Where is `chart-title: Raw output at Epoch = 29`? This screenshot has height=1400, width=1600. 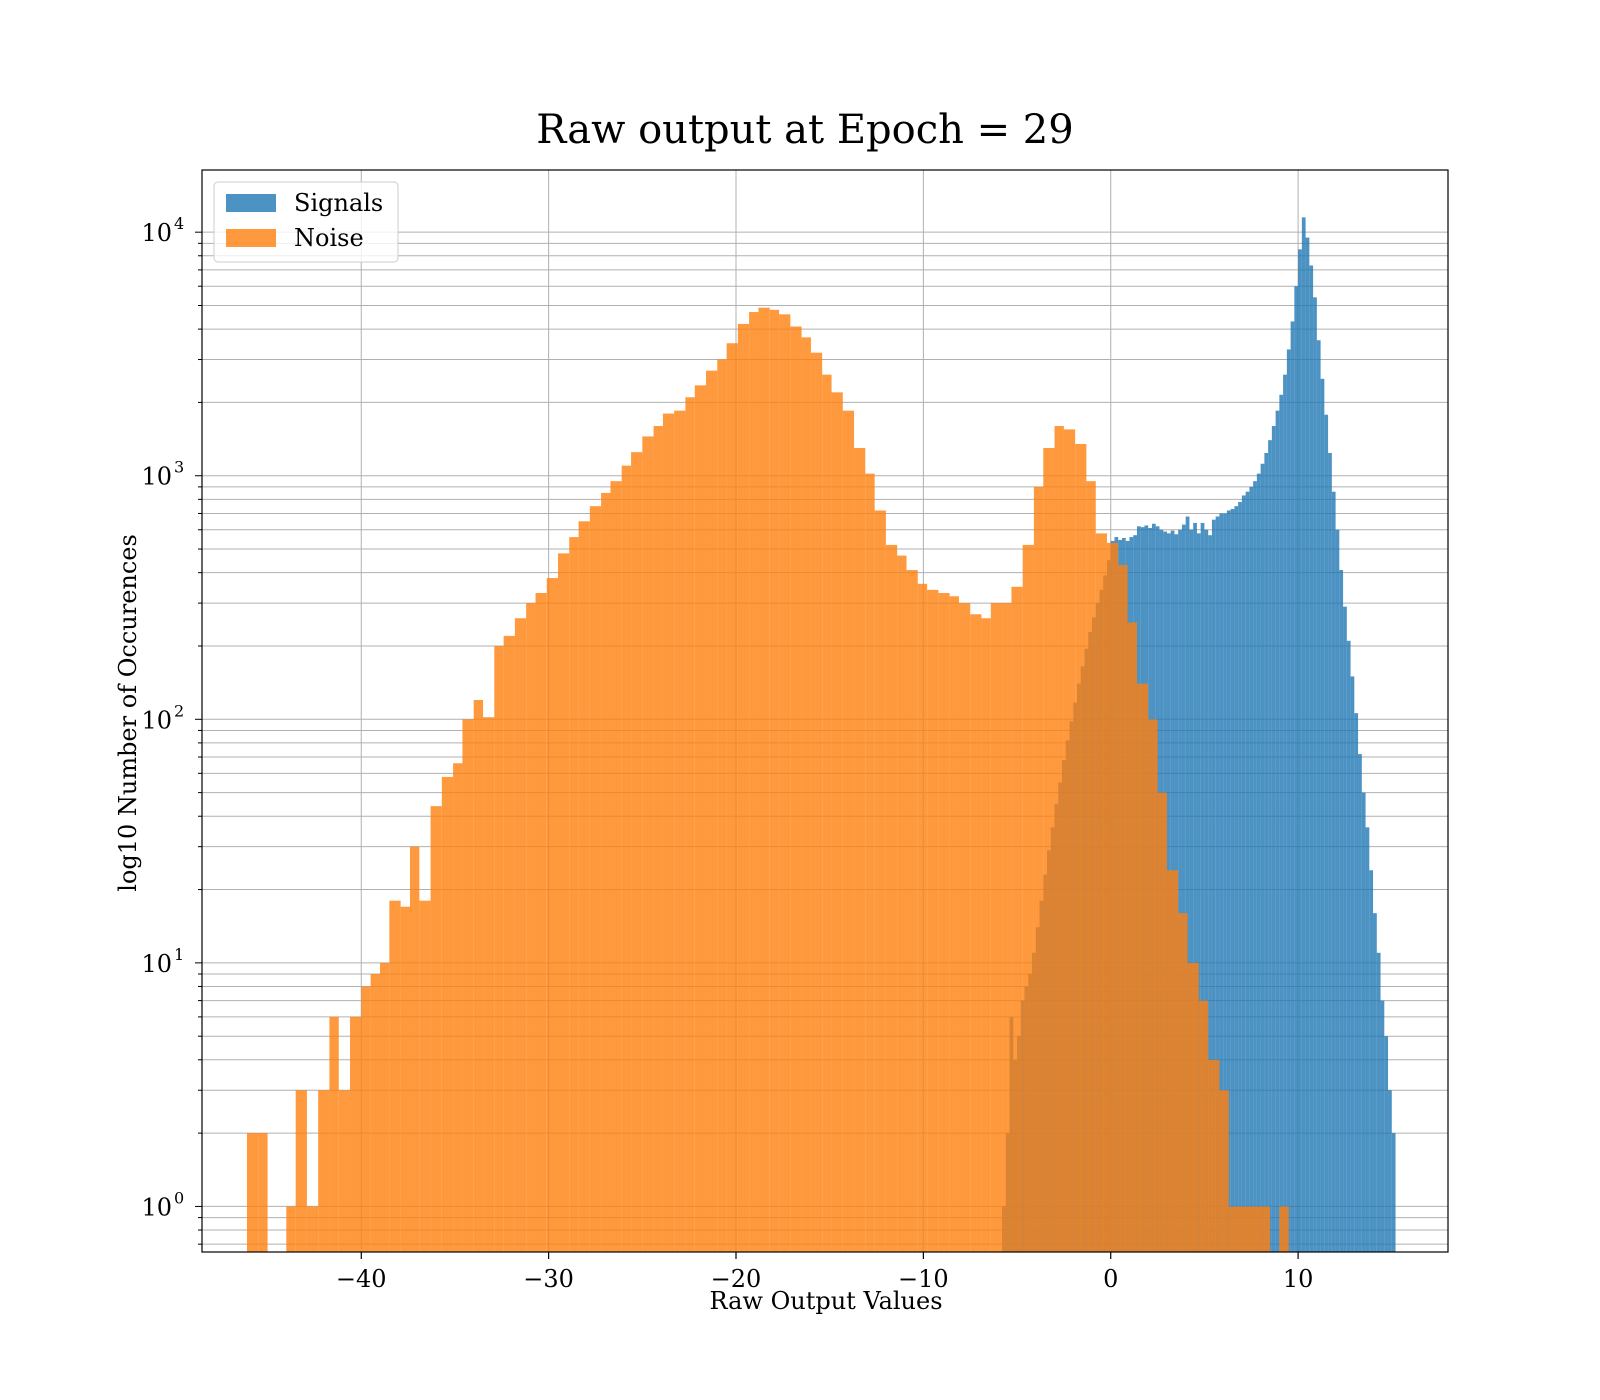 chart-title: Raw output at Epoch = 29 is located at coordinates (804, 130).